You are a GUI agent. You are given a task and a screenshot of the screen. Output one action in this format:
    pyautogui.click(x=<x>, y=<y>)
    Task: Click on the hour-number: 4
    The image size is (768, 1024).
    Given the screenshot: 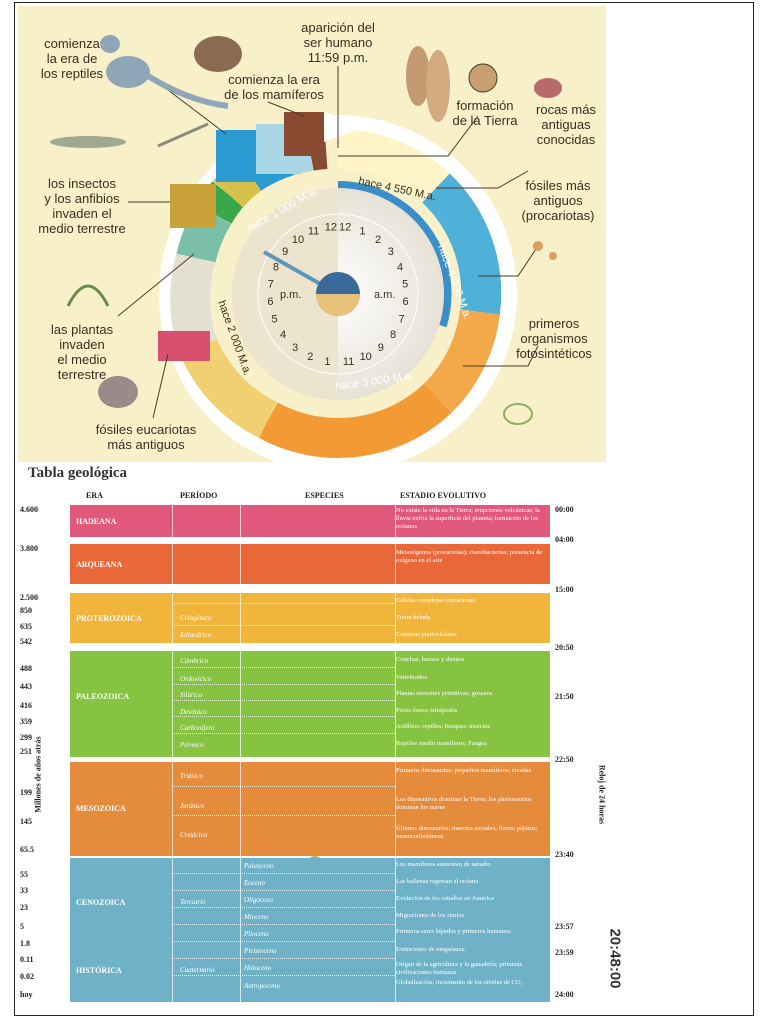 What is the action you would take?
    pyautogui.click(x=400, y=267)
    